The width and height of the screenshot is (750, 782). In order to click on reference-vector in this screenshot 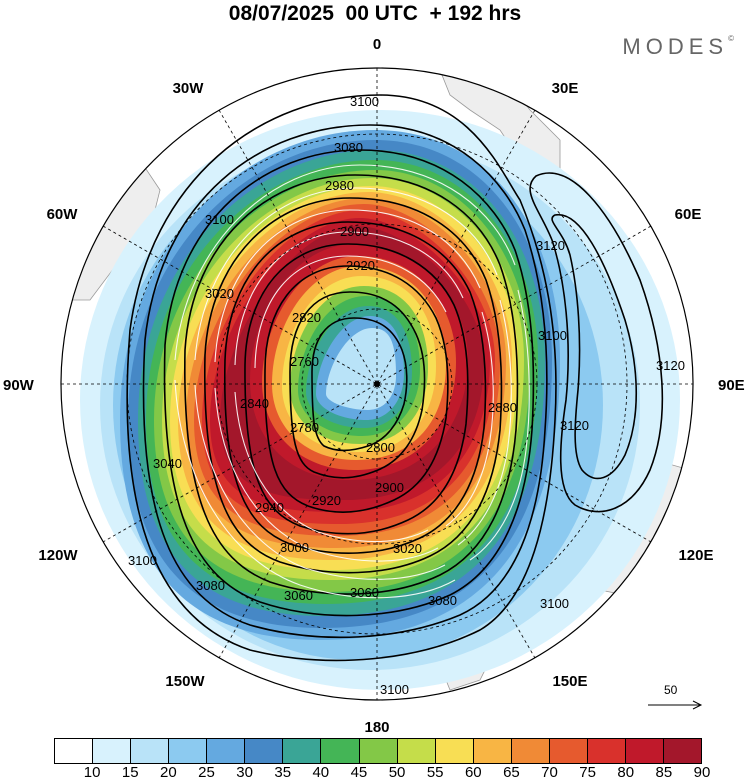, I will do `click(675, 705)`.